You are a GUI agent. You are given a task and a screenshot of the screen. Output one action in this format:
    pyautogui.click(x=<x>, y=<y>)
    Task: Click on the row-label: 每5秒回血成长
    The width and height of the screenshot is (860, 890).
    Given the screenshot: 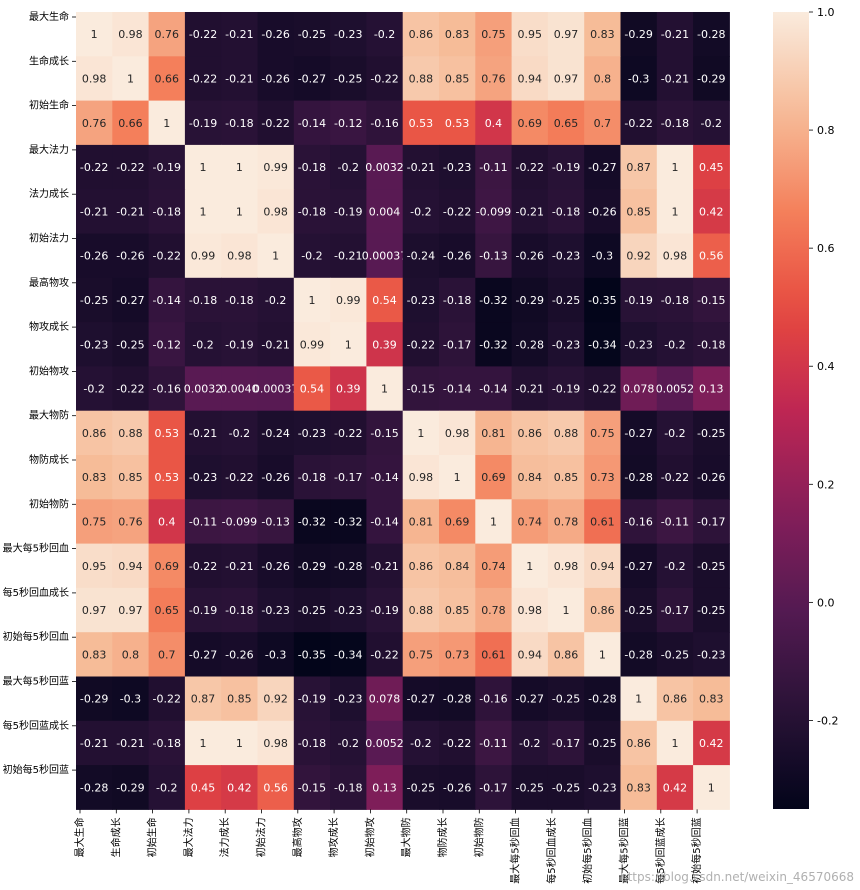 What is the action you would take?
    pyautogui.click(x=36, y=592)
    